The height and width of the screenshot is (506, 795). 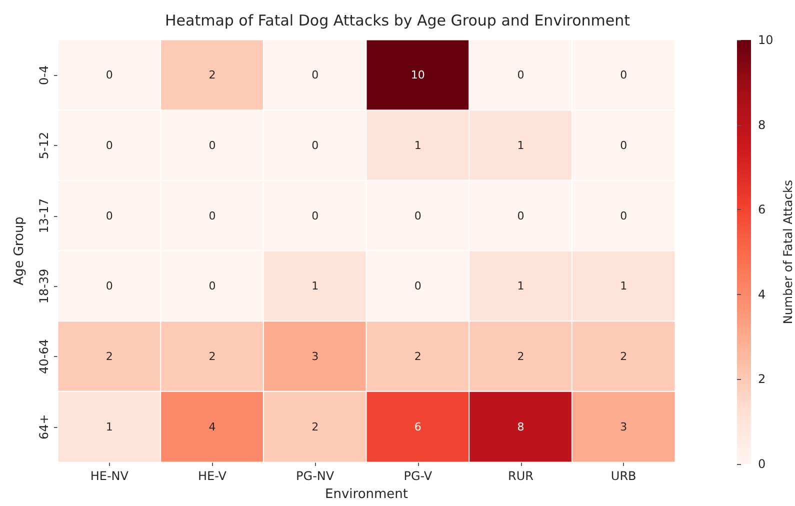 I want to click on color-bar-label: 6, so click(x=762, y=209).